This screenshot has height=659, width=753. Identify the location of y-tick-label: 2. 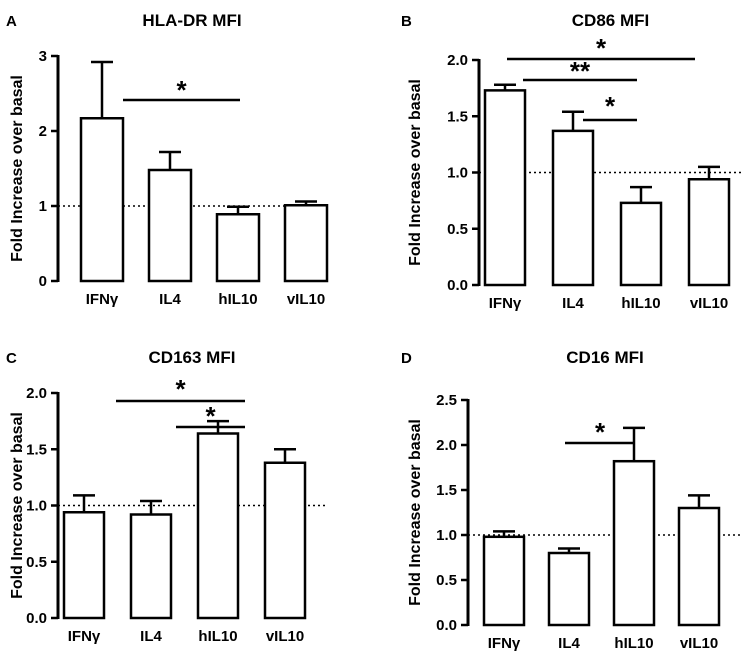
(43, 131).